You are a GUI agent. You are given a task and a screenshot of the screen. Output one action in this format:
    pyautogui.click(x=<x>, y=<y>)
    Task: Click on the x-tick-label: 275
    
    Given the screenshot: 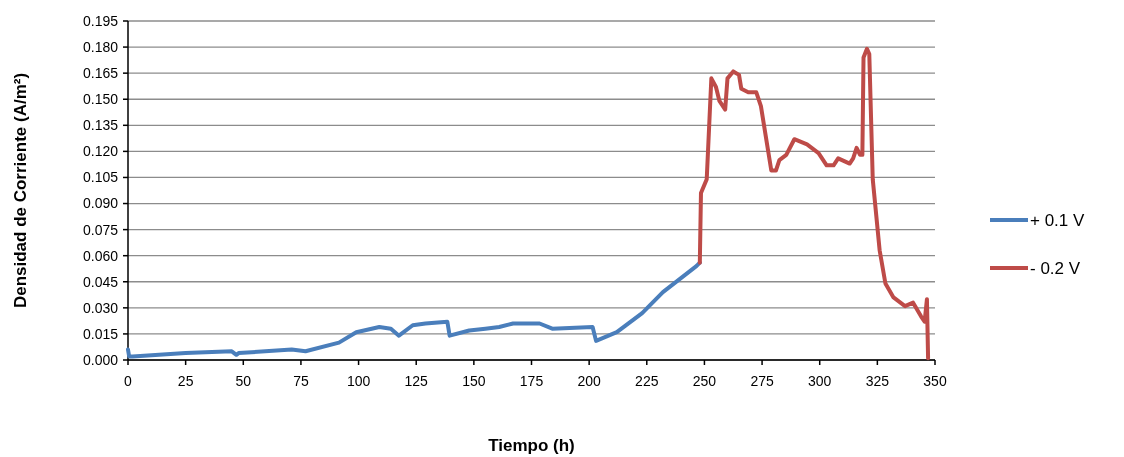 What is the action you would take?
    pyautogui.click(x=762, y=381)
    